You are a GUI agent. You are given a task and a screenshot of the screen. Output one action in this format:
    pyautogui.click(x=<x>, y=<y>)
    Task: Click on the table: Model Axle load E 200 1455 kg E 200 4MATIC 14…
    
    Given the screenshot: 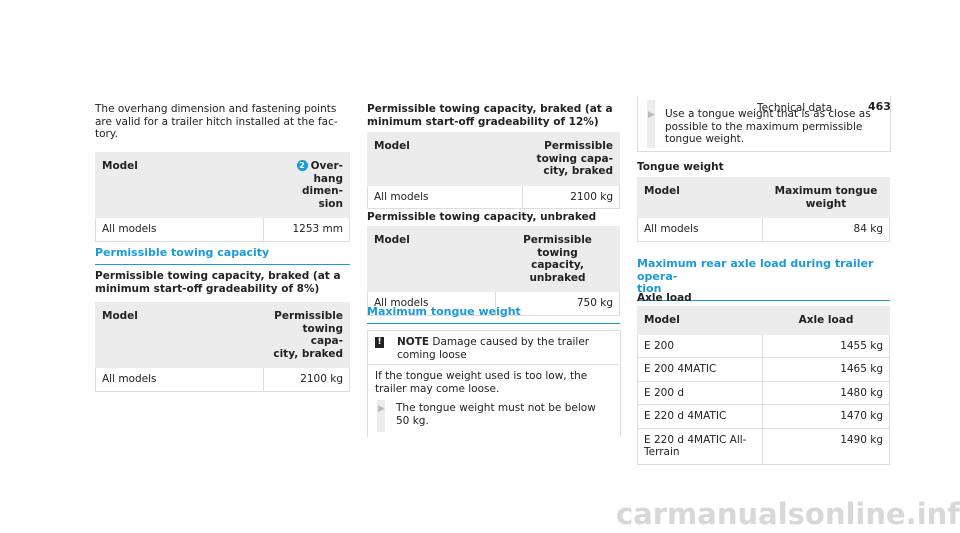 What is the action you would take?
    pyautogui.click(x=763, y=385)
    